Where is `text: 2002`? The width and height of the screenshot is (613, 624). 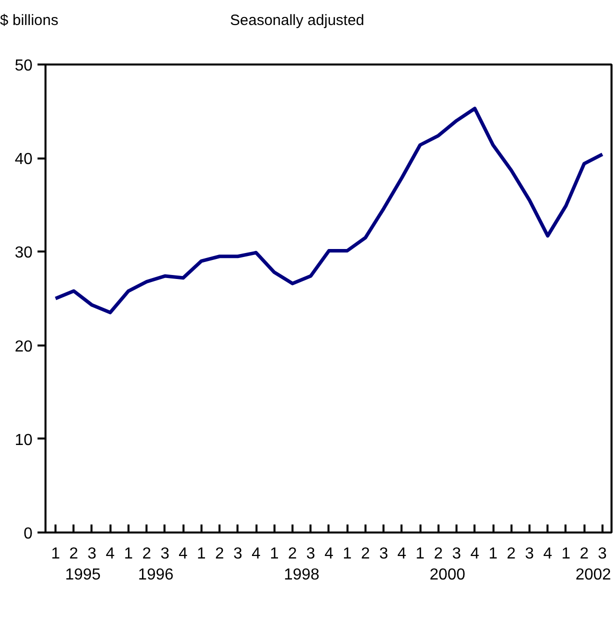 text: 2002 is located at coordinates (593, 575).